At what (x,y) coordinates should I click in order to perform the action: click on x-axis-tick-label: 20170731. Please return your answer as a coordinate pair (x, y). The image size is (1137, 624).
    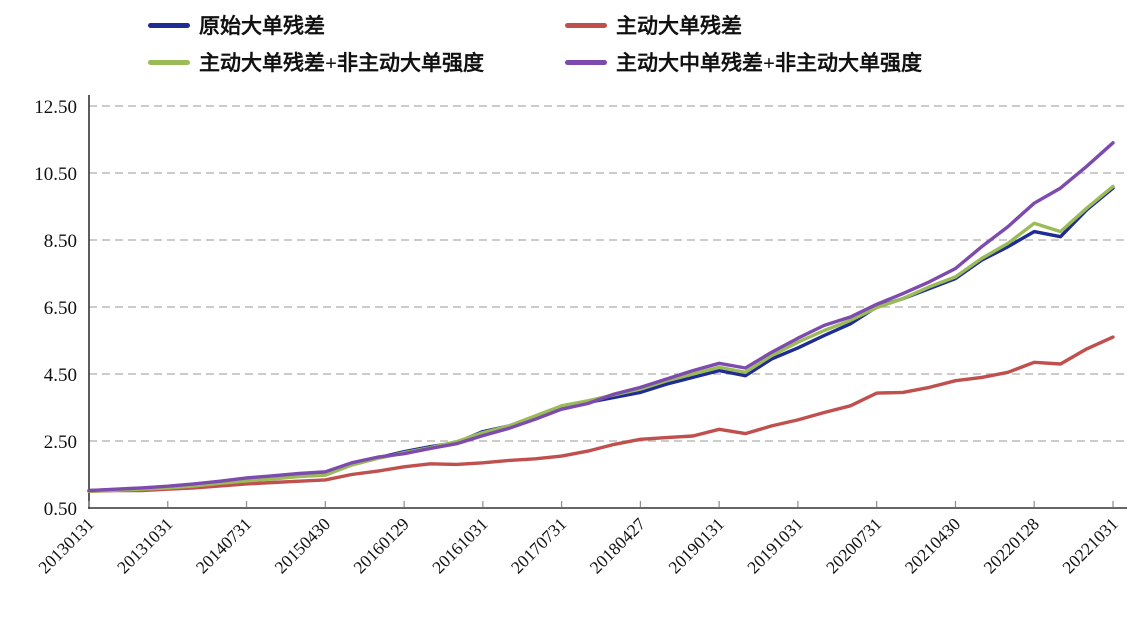
    Looking at the image, I should click on (539, 546).